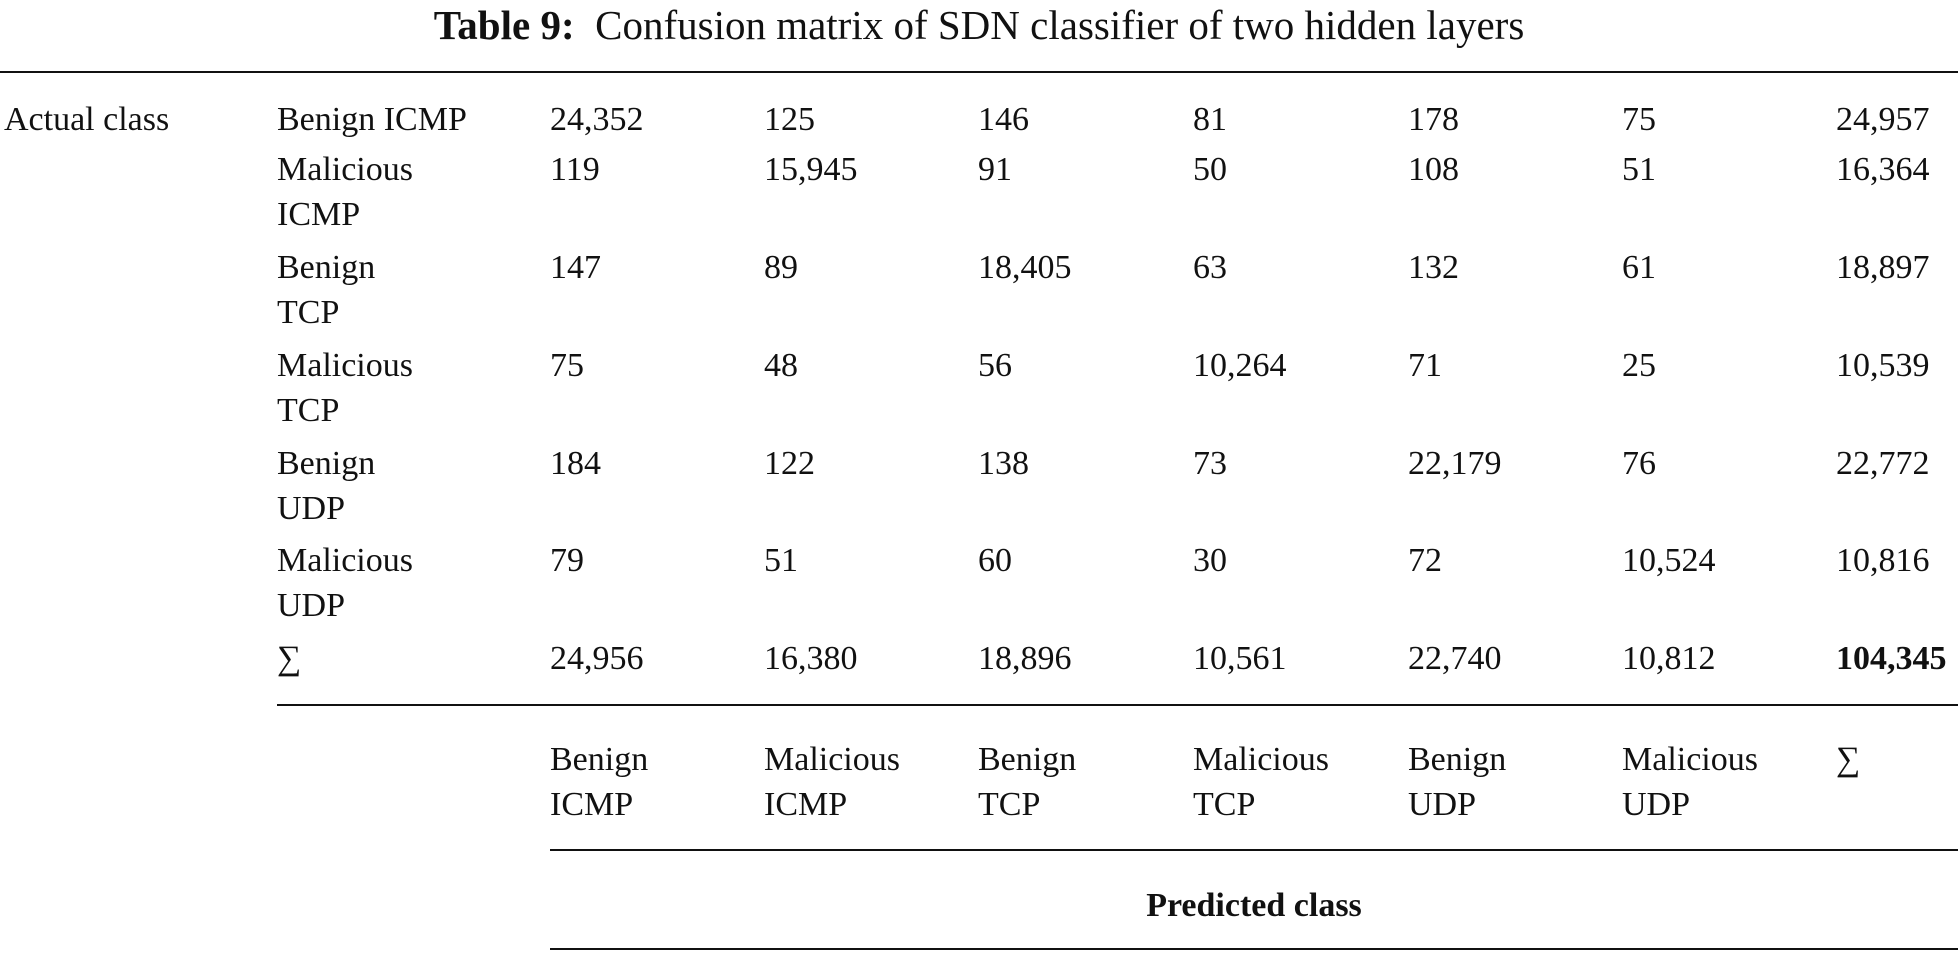  I want to click on row-label: Benign TCP, so click(326, 290).